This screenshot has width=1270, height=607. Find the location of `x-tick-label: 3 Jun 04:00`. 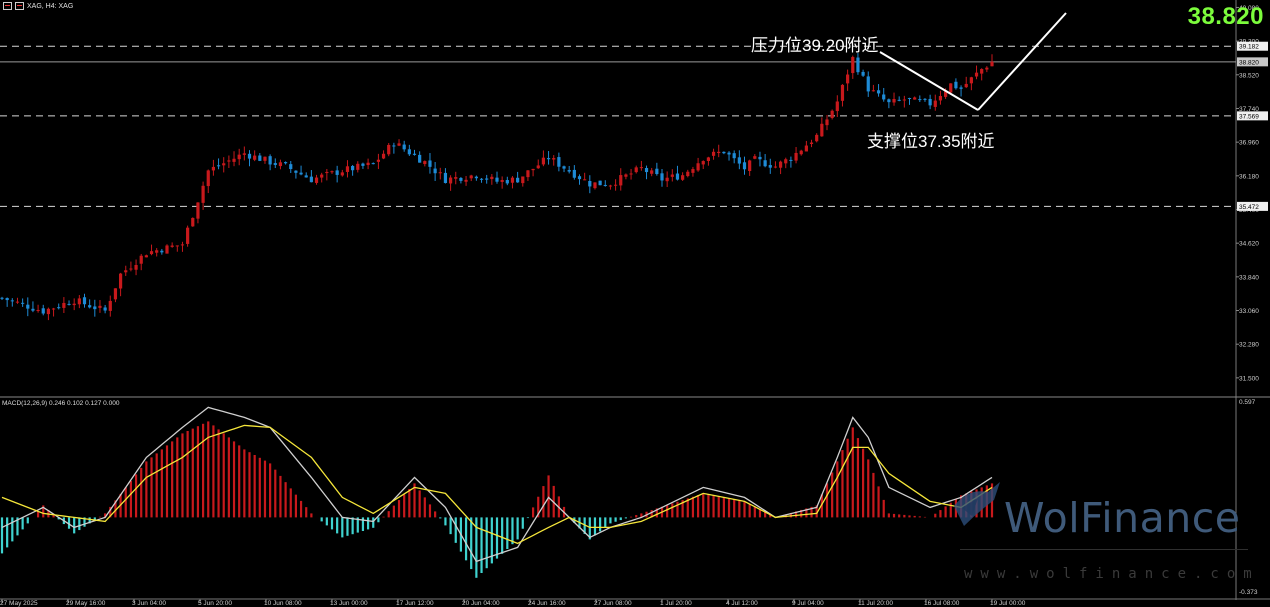

x-tick-label: 3 Jun 04:00 is located at coordinates (149, 603).